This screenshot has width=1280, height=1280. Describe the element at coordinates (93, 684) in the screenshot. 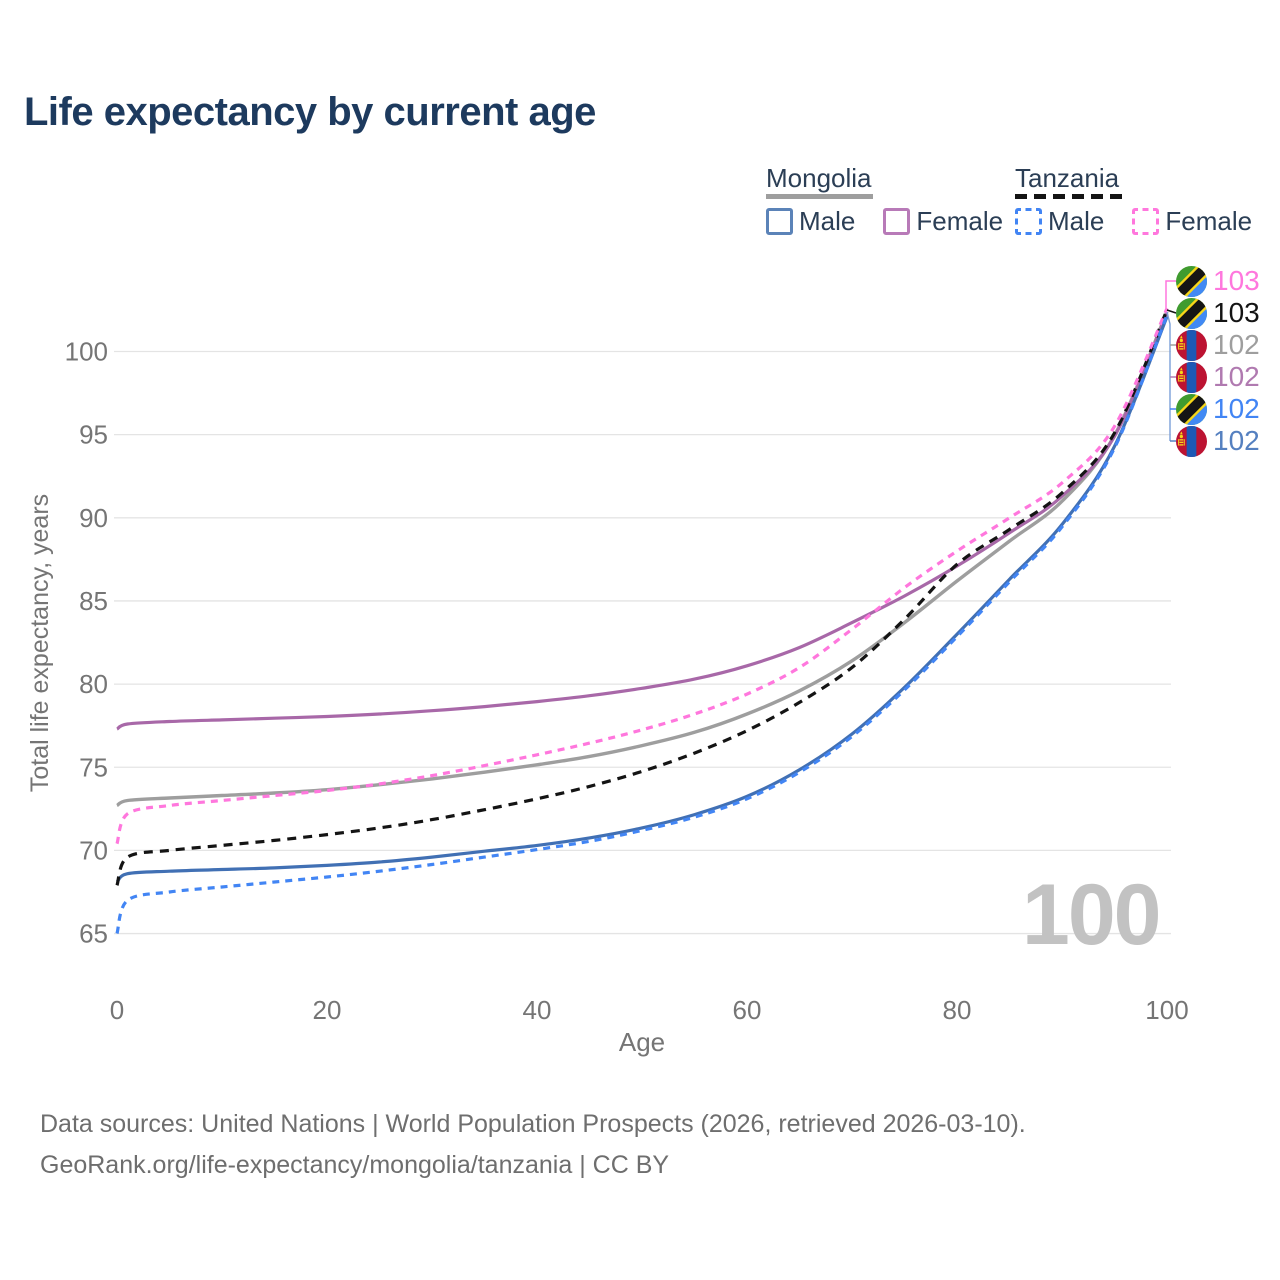

I see `y-tick-label: 80` at that location.